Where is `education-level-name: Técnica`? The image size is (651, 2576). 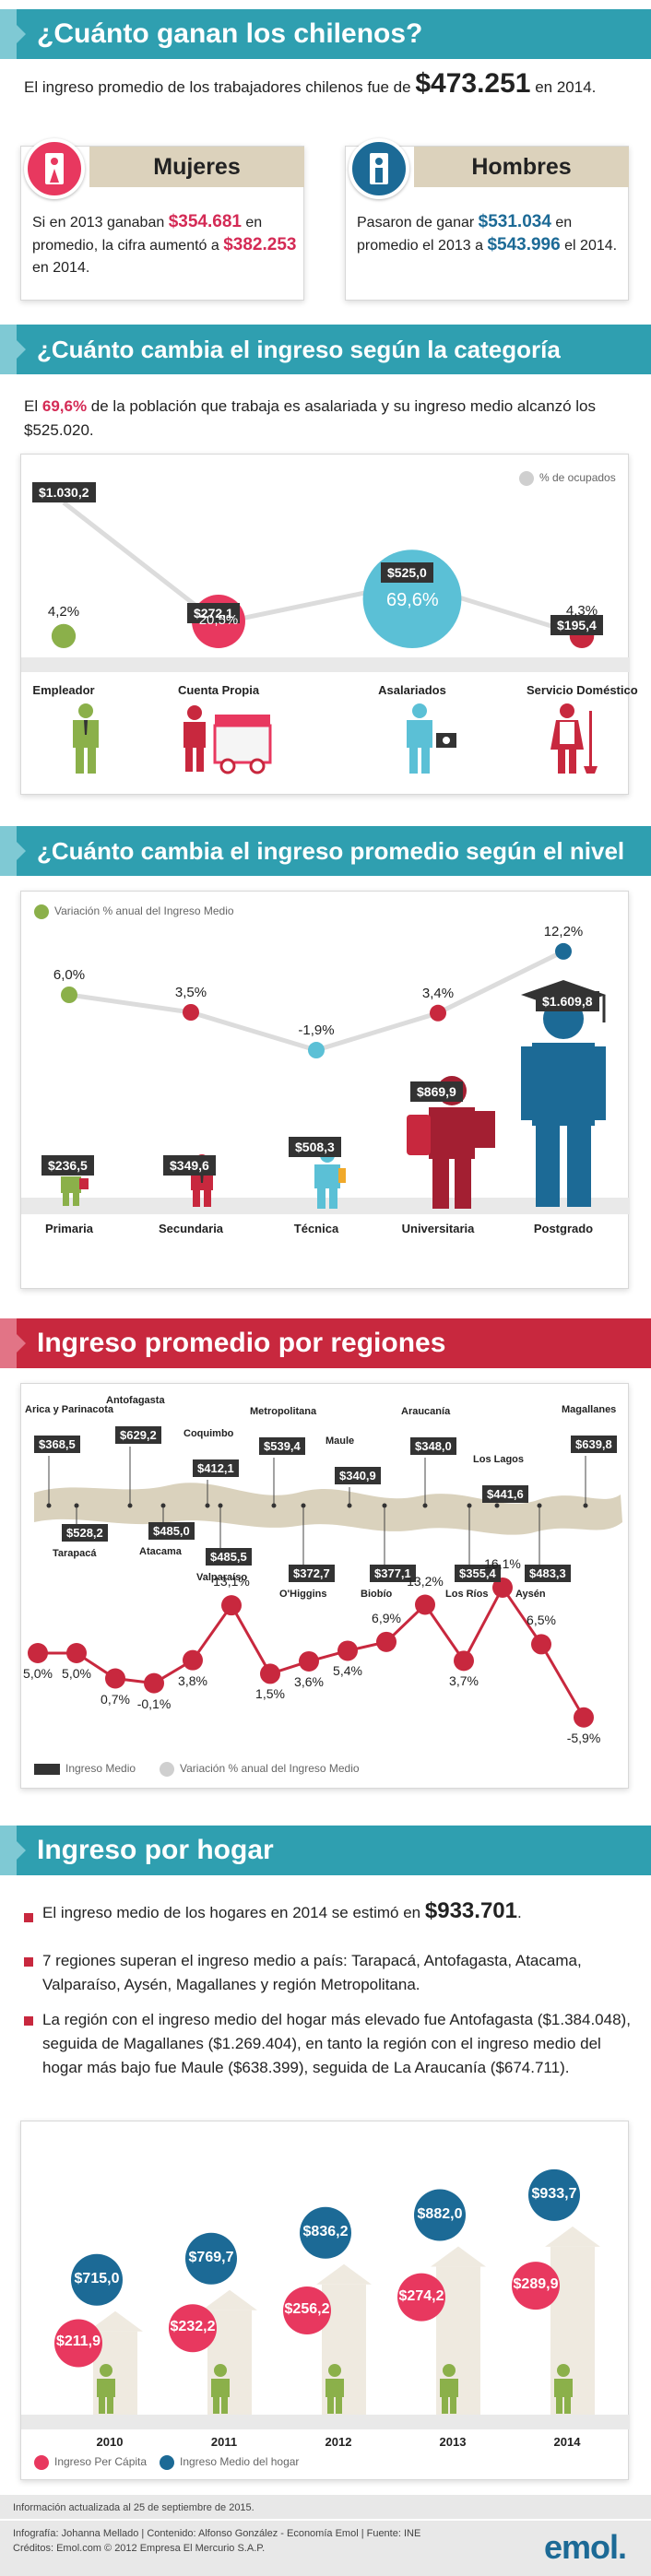
education-level-name: Técnica is located at coordinates (316, 1228).